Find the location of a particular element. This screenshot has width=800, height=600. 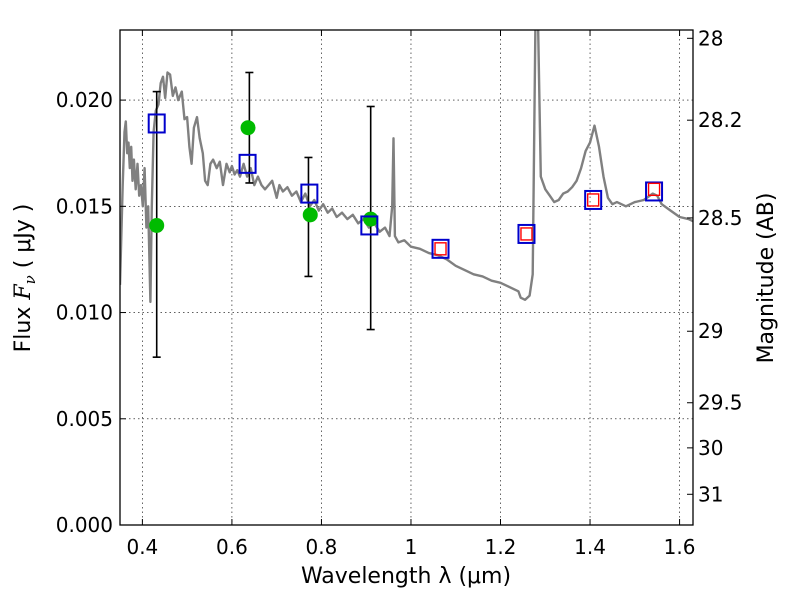

y-axis-label-left: Flux Fν ( μJy ) is located at coordinates (25, 278).